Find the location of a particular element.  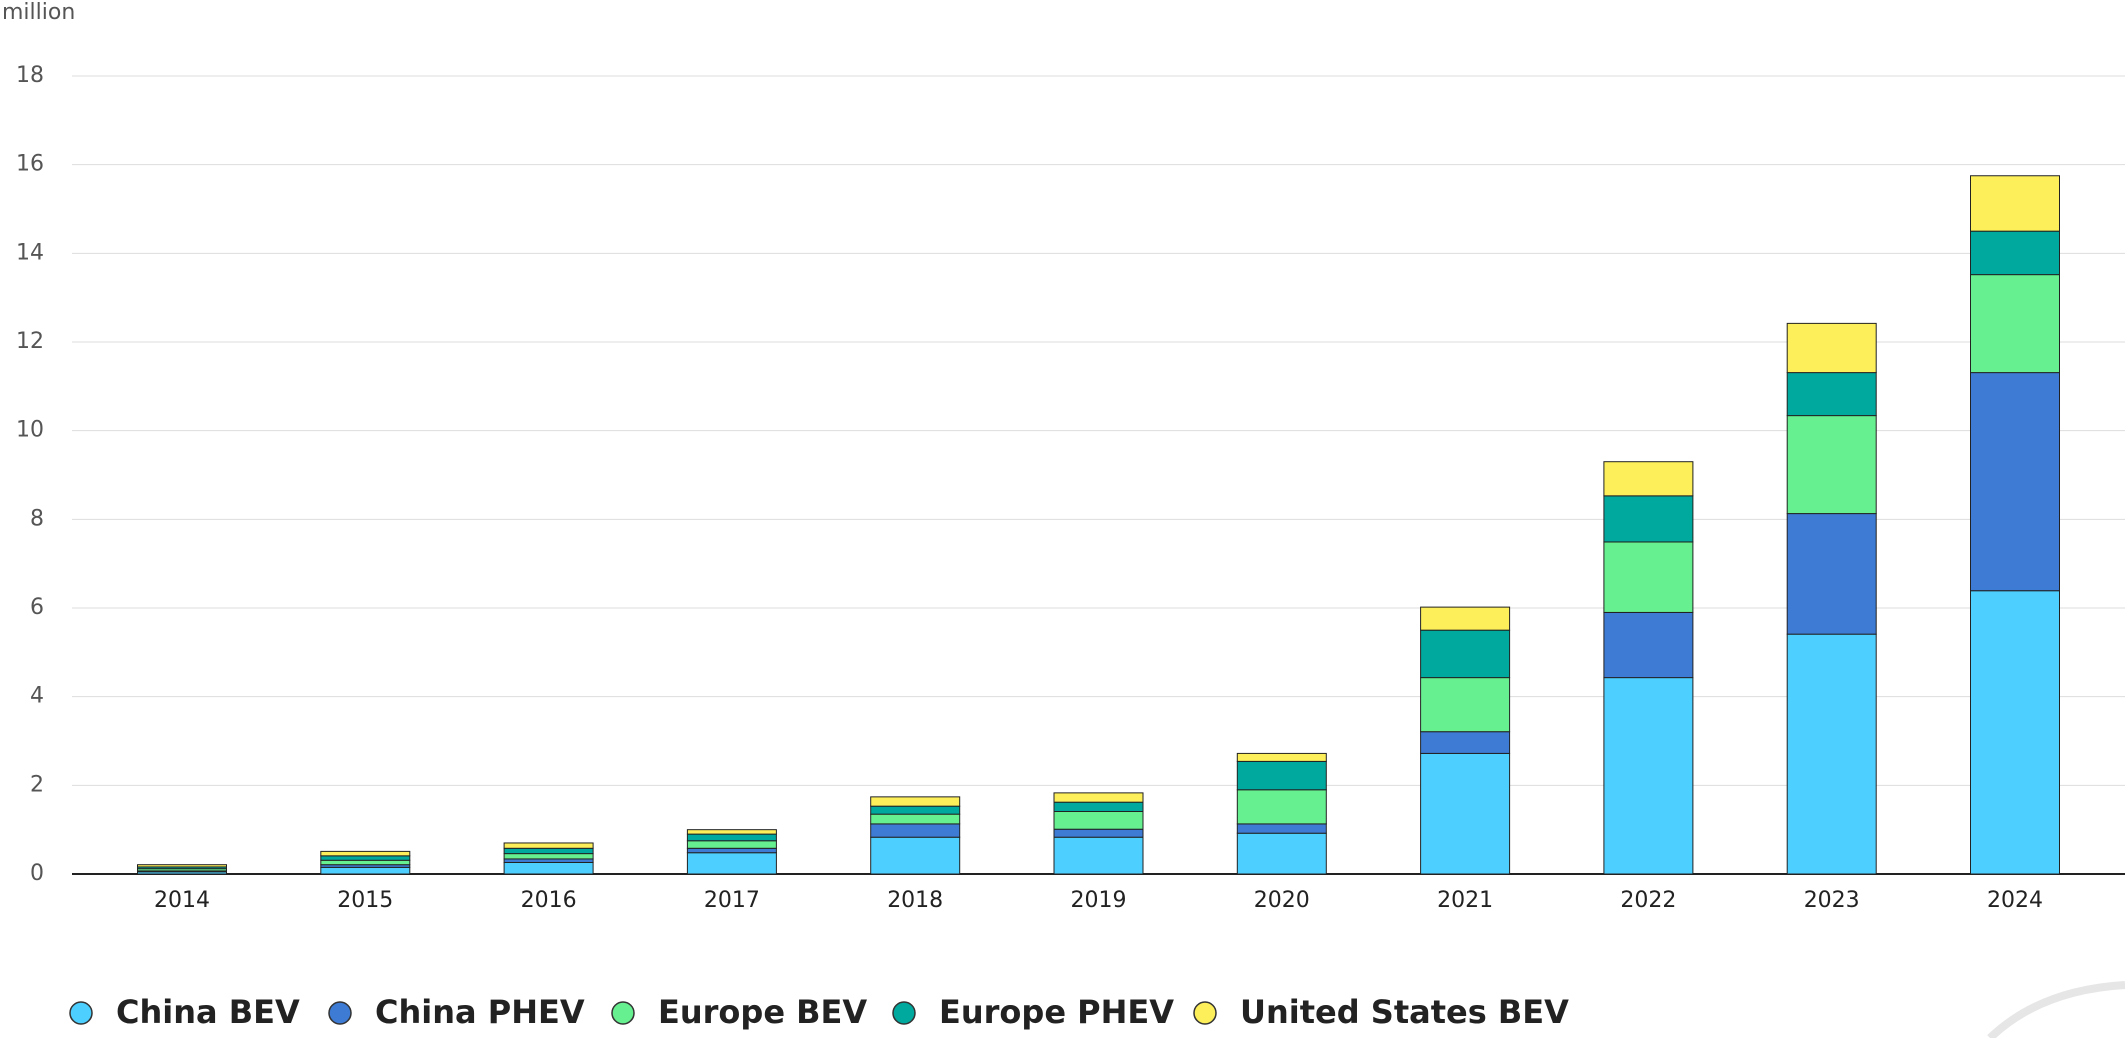

x-tick-label: 2014 is located at coordinates (182, 900).